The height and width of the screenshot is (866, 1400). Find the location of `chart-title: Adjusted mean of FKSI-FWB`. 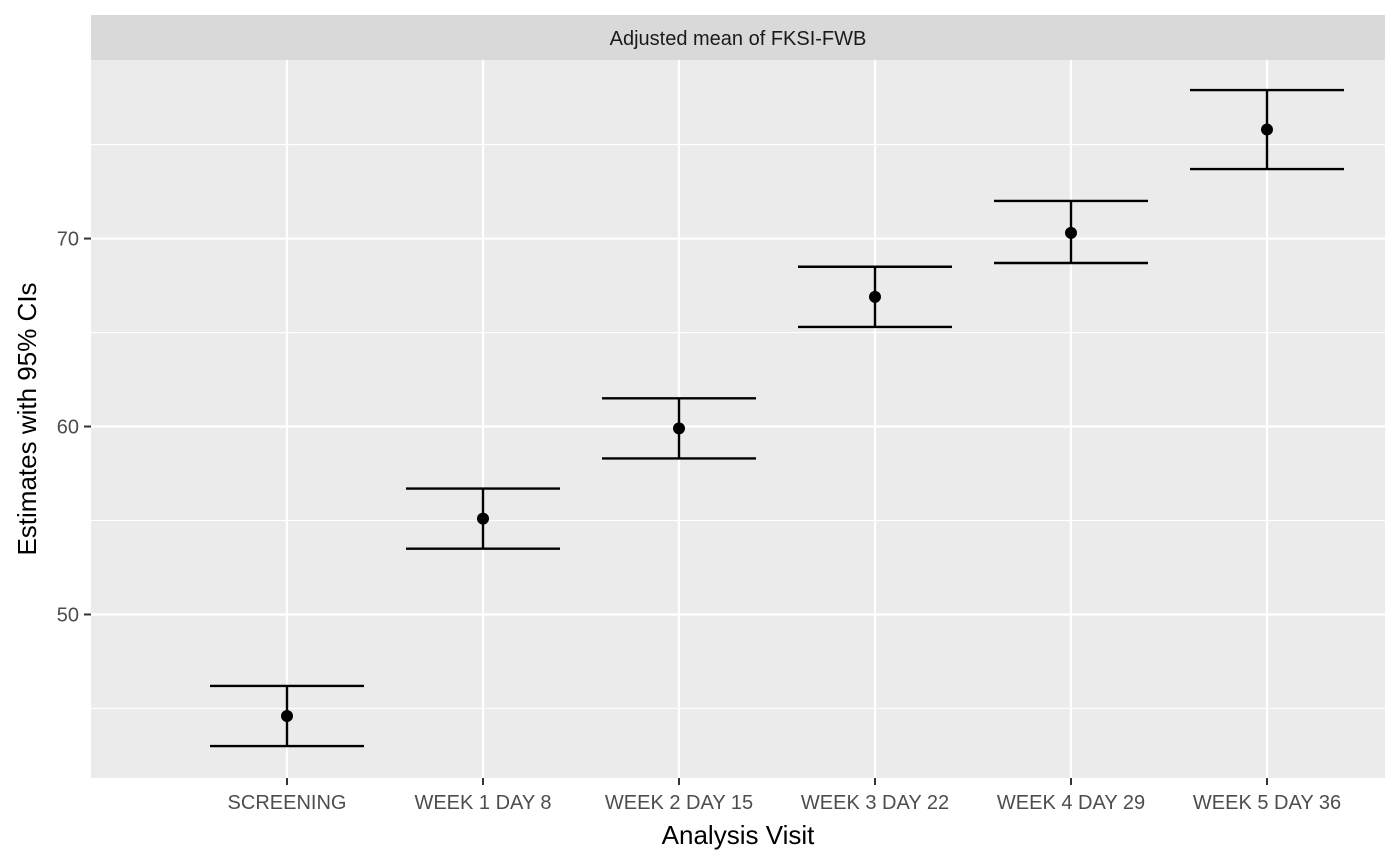

chart-title: Adjusted mean of FKSI-FWB is located at coordinates (738, 39).